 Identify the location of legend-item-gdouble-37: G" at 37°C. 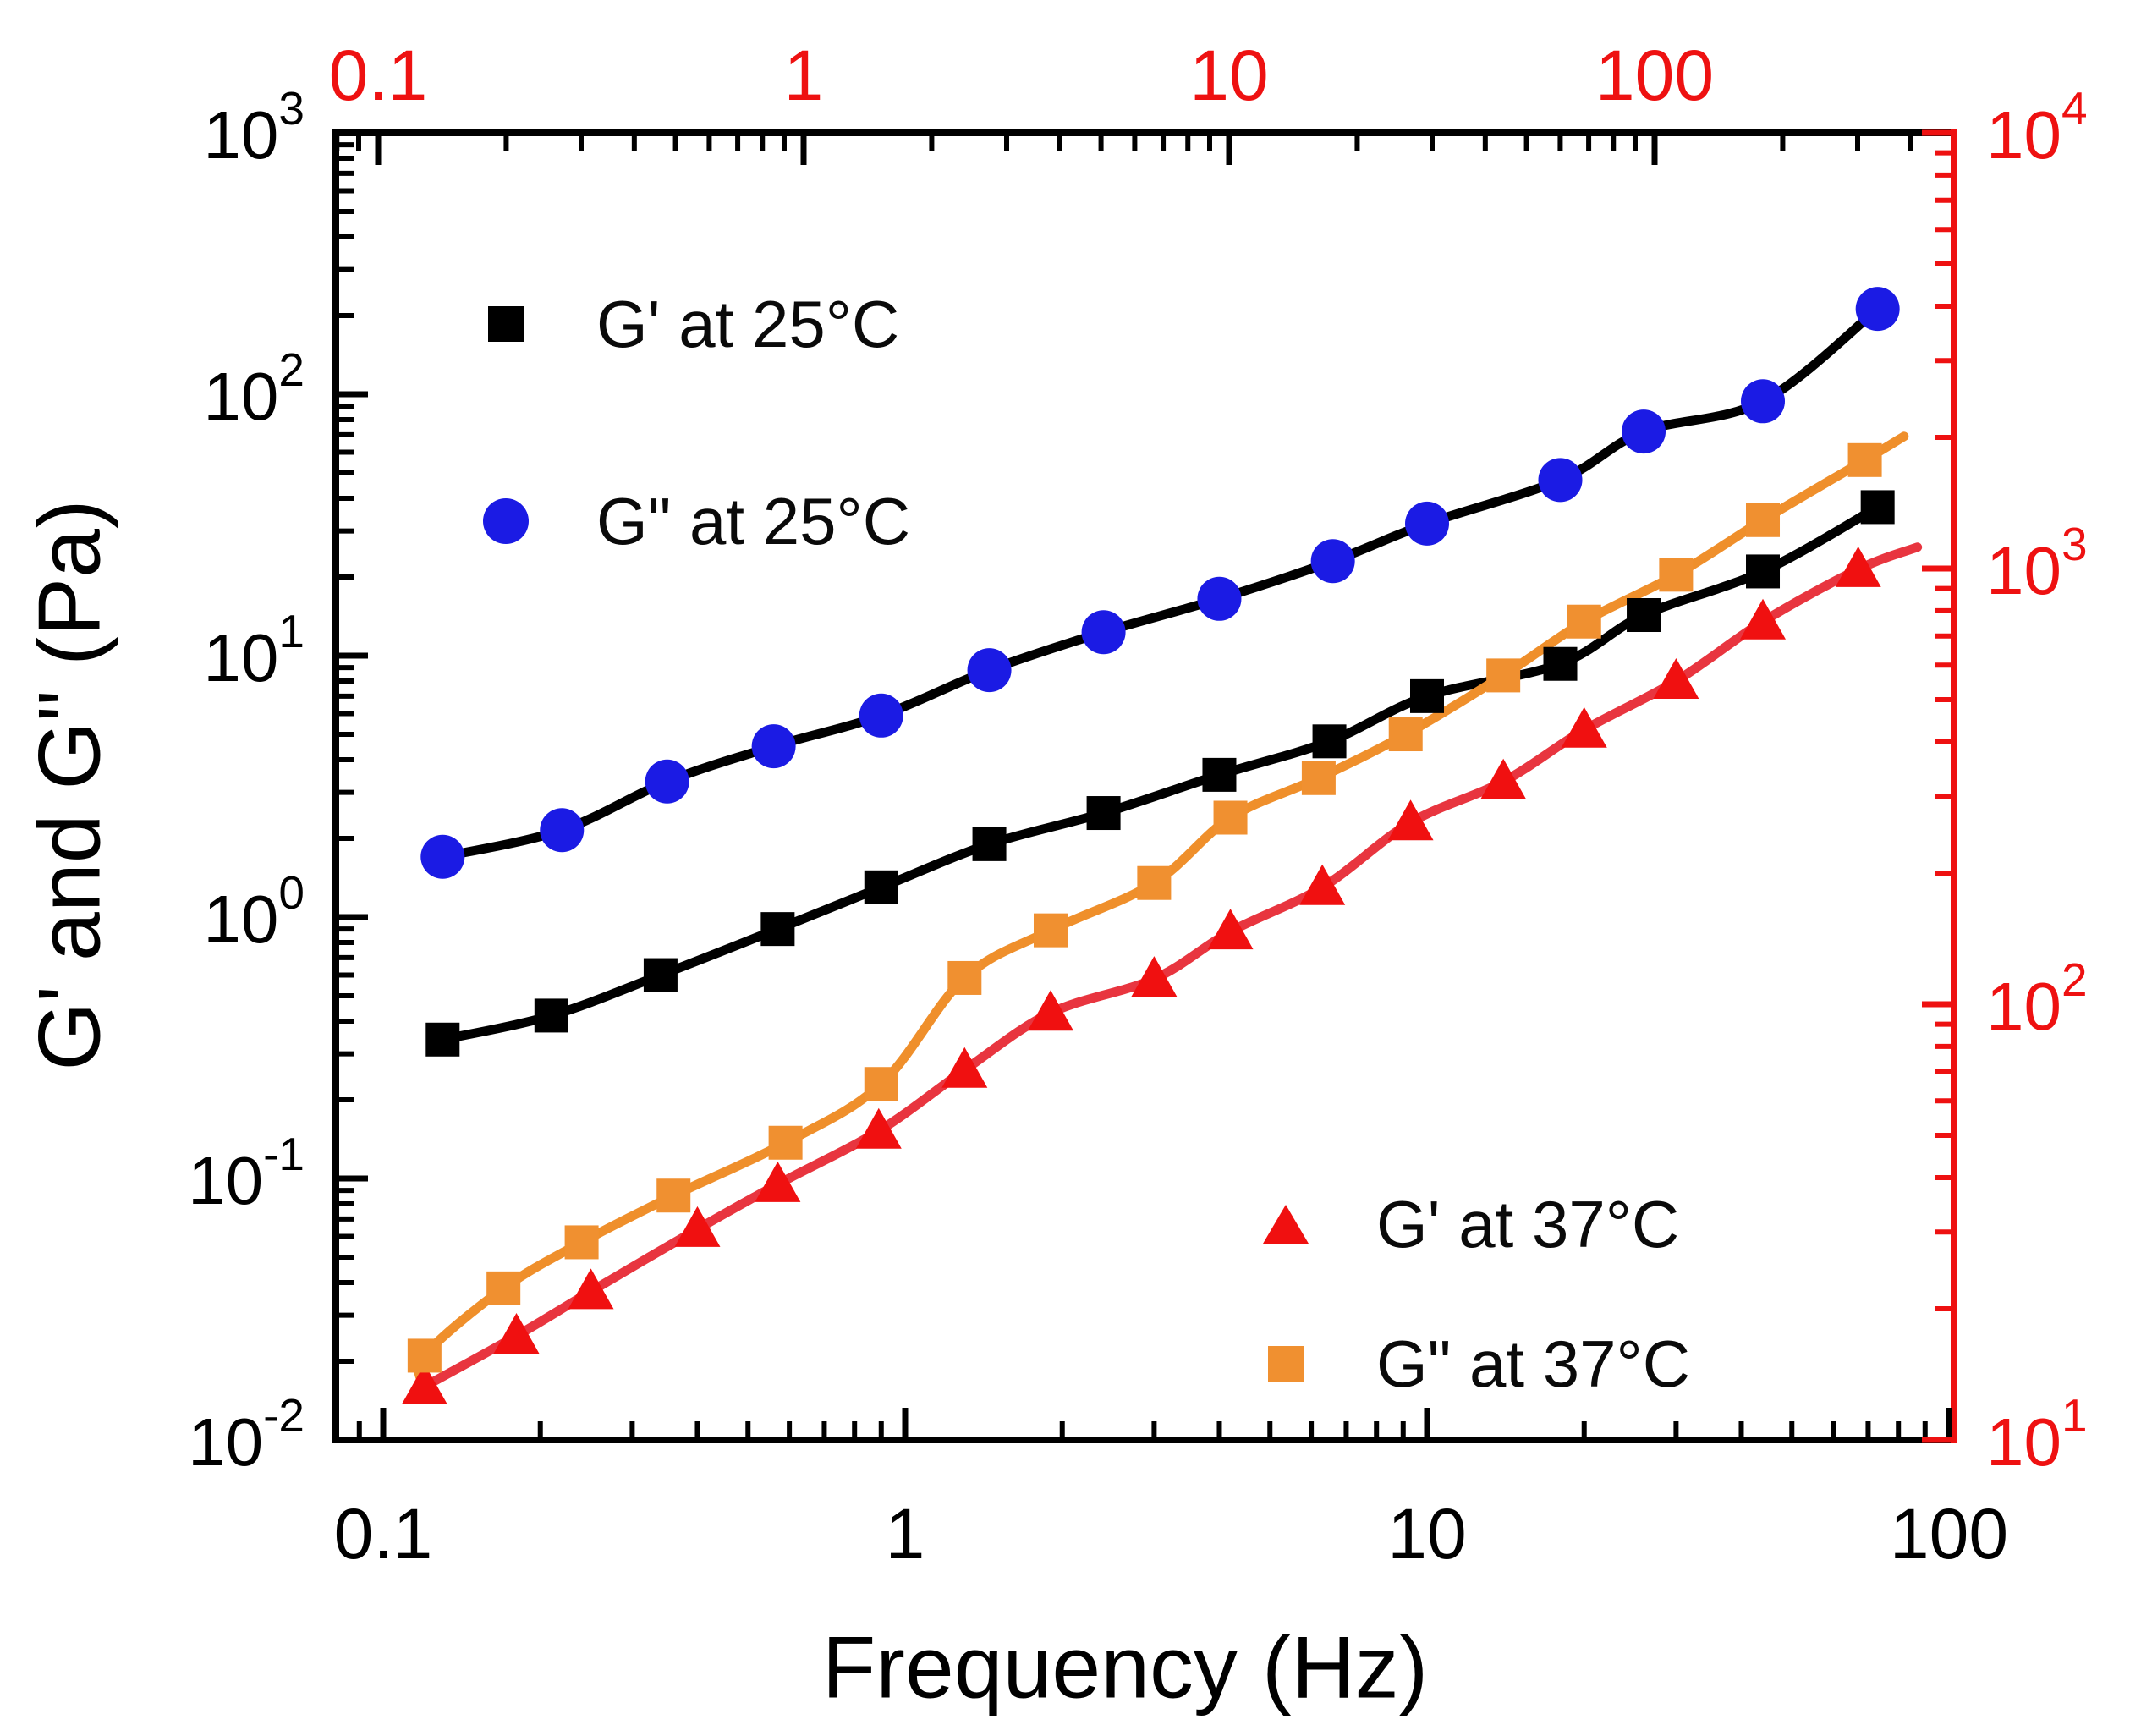
(1474, 1363).